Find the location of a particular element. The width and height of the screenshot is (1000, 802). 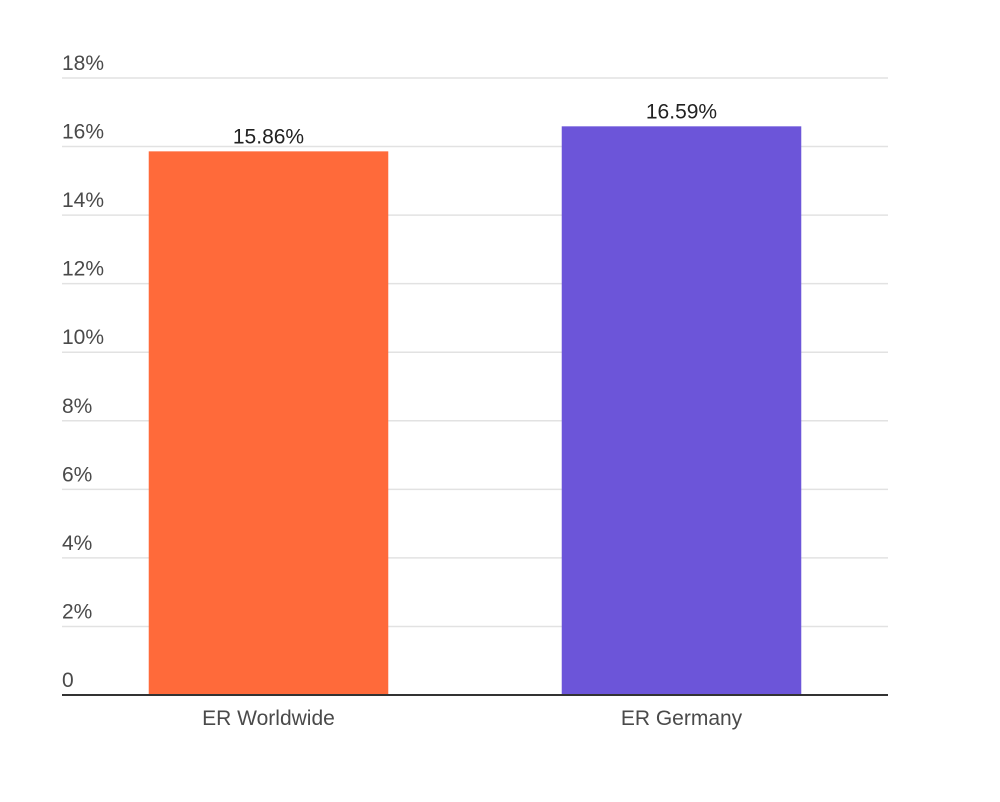

y-tick-label: 4% is located at coordinates (77, 543).